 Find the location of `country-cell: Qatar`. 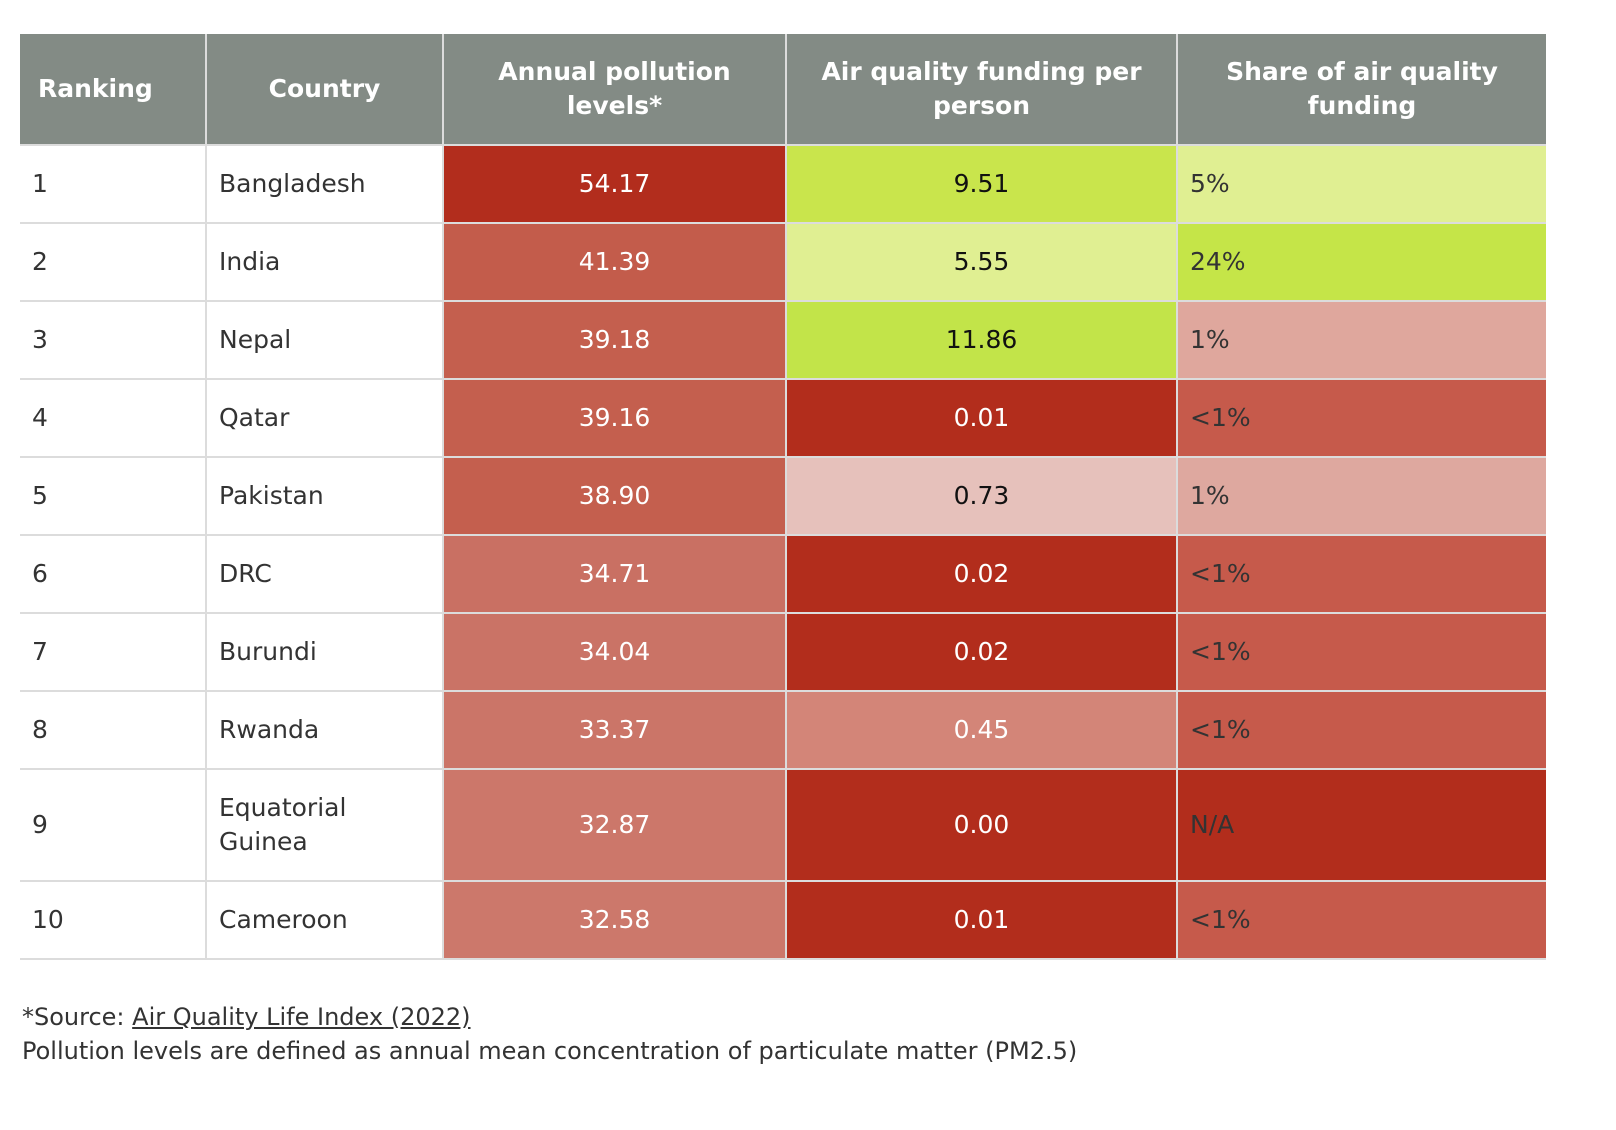

country-cell: Qatar is located at coordinates (324, 418).